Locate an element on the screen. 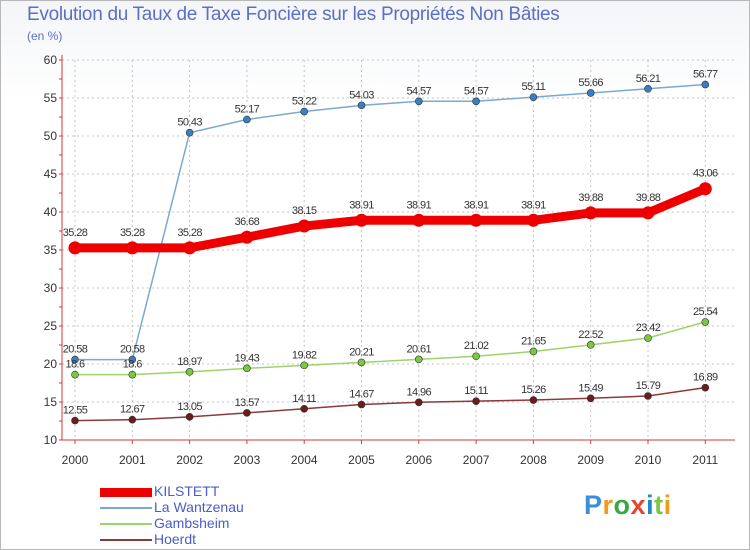 The image size is (750, 550). data-label: 12.67 is located at coordinates (132, 410).